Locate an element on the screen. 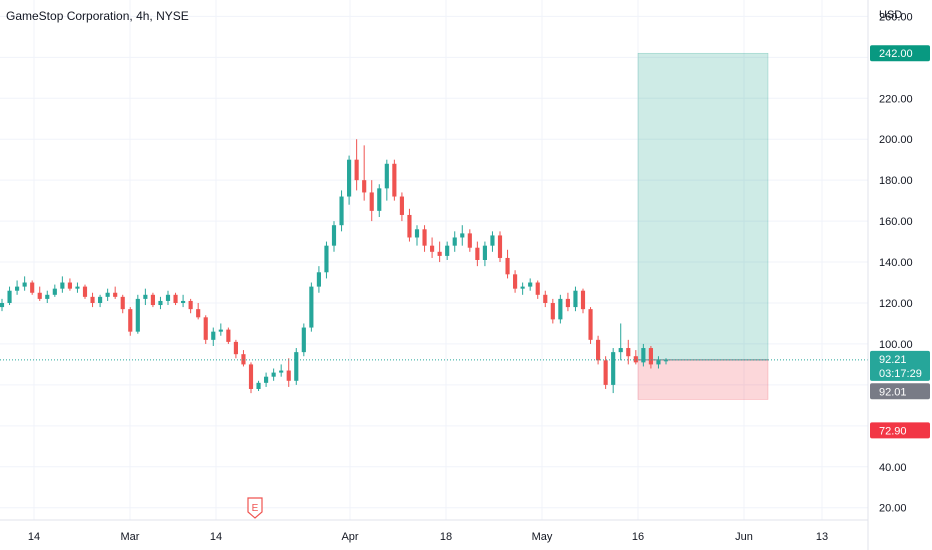 The width and height of the screenshot is (932, 550). profit-zone is located at coordinates (703, 206).